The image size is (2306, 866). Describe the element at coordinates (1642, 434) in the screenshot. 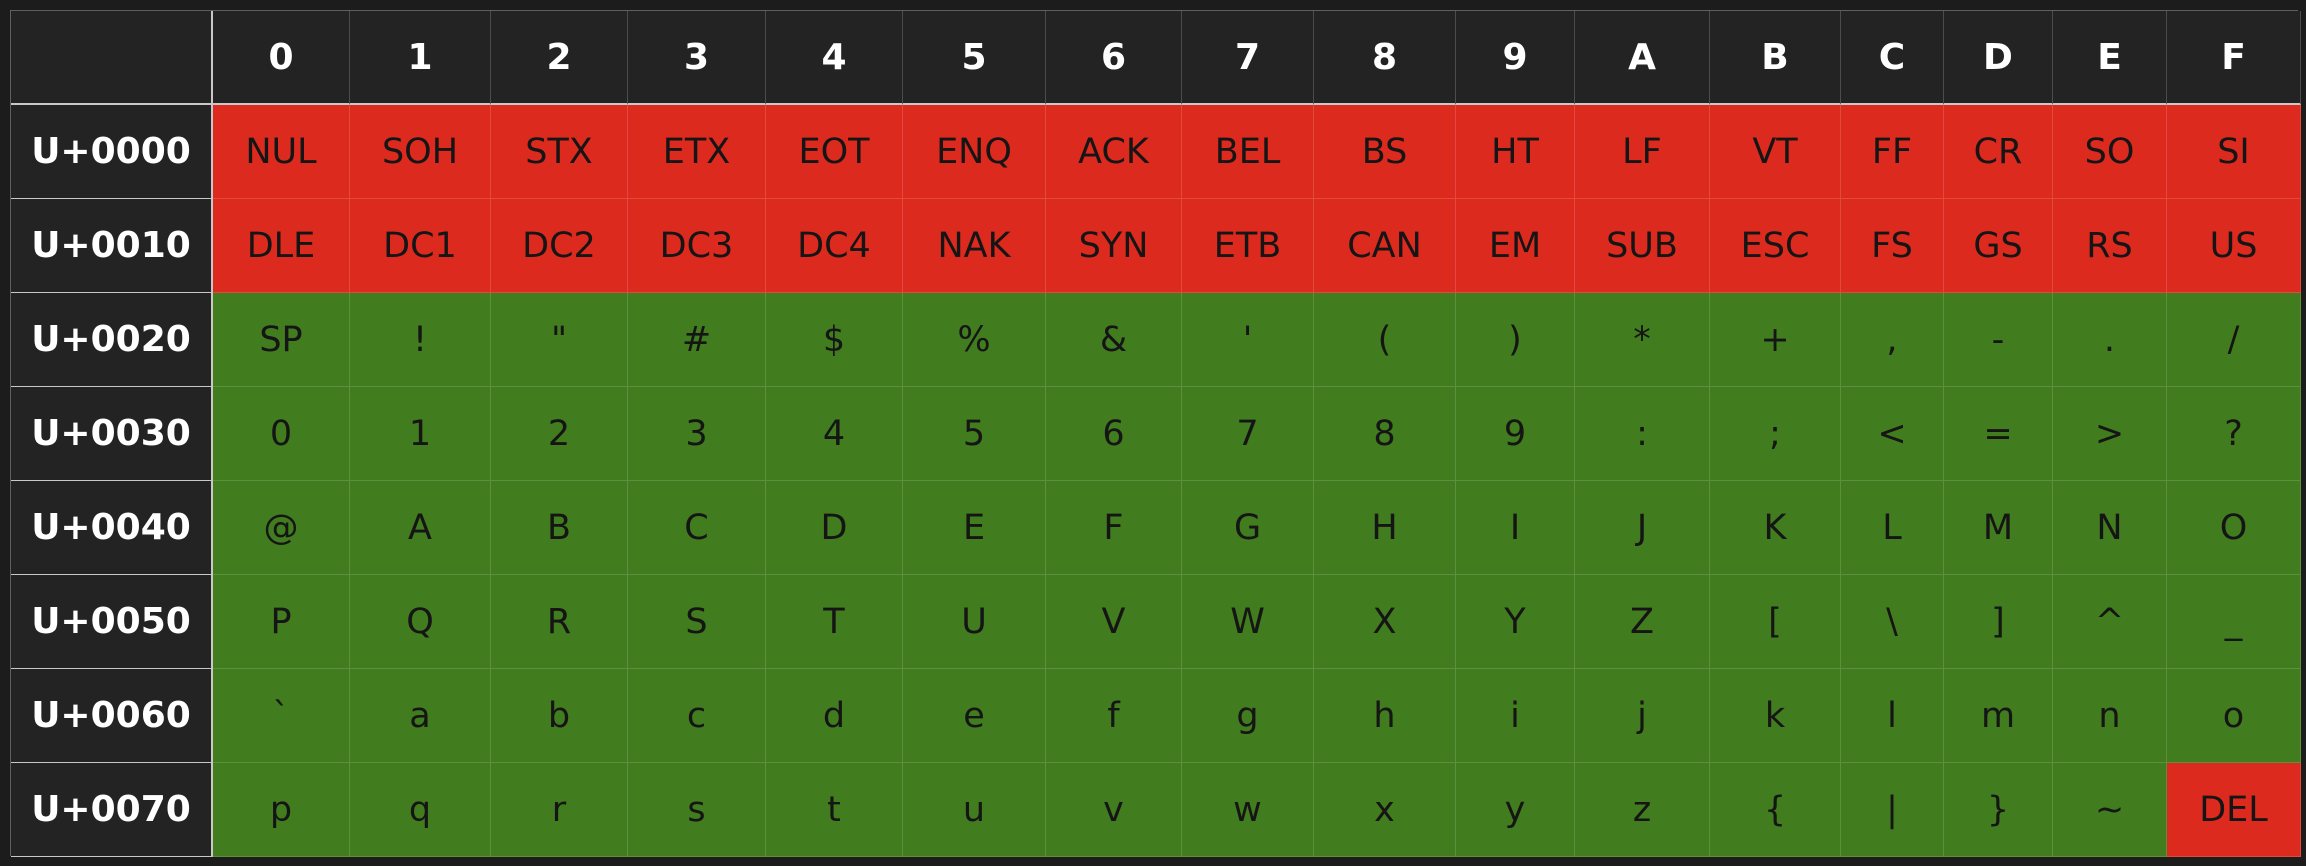

I see `printable-character-cell: :` at that location.